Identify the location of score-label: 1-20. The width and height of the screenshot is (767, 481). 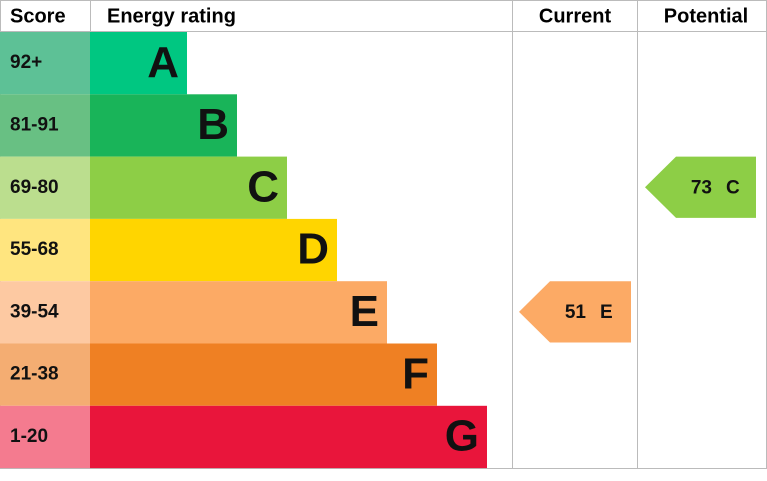
(29, 436).